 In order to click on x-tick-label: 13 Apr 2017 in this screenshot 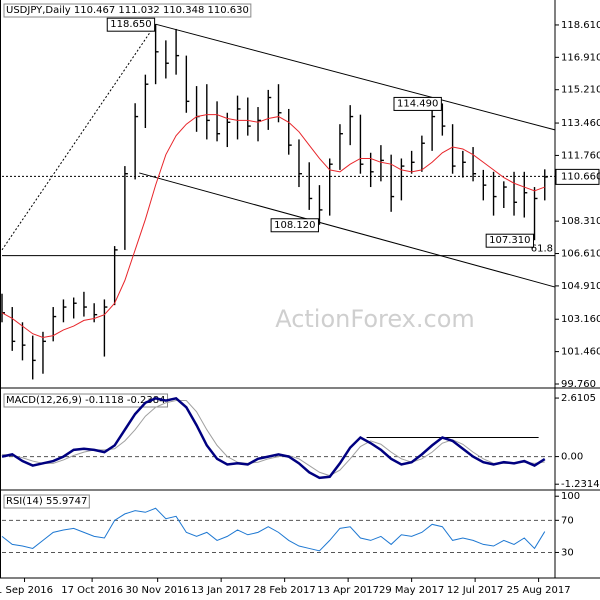, I will do `click(348, 590)`.